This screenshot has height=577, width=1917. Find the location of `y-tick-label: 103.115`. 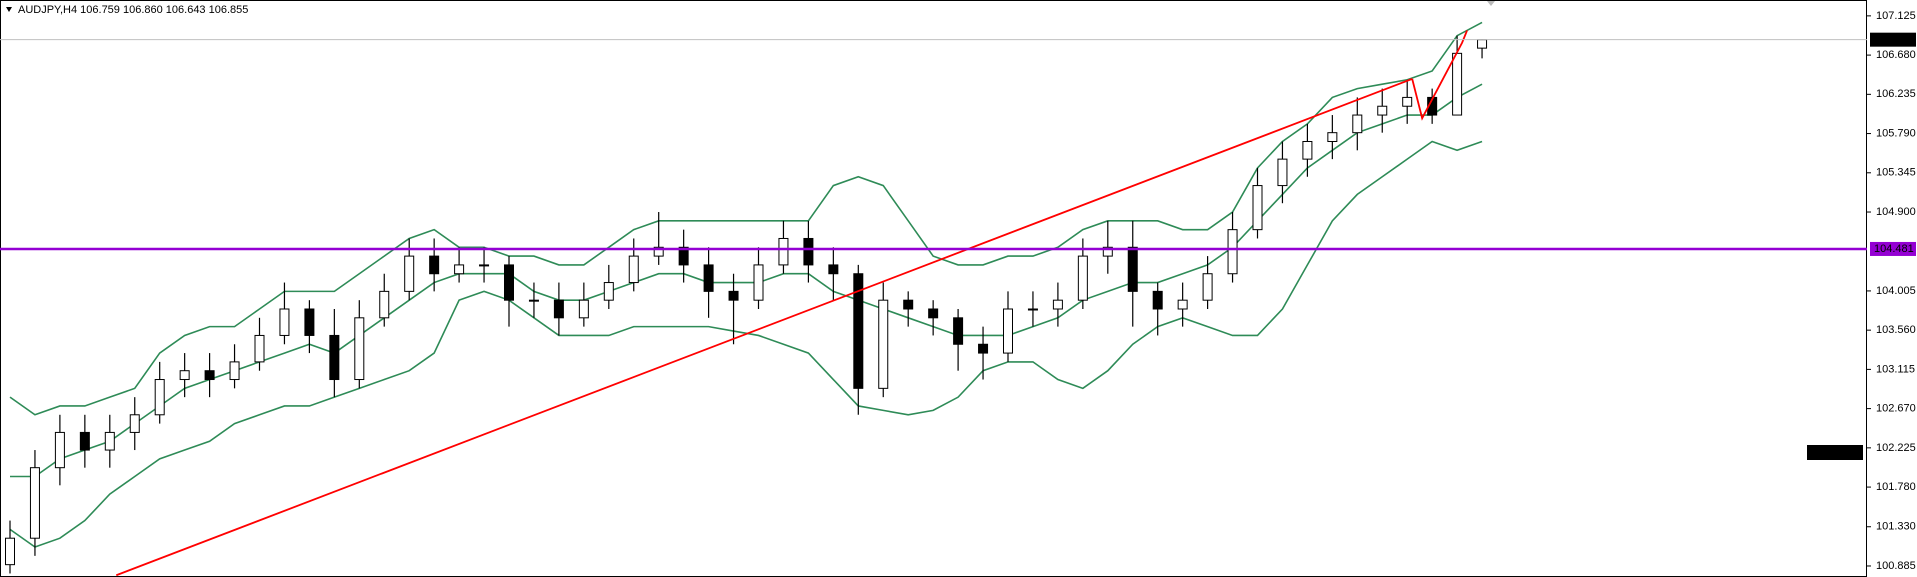

y-tick-label: 103.115 is located at coordinates (1895, 369).